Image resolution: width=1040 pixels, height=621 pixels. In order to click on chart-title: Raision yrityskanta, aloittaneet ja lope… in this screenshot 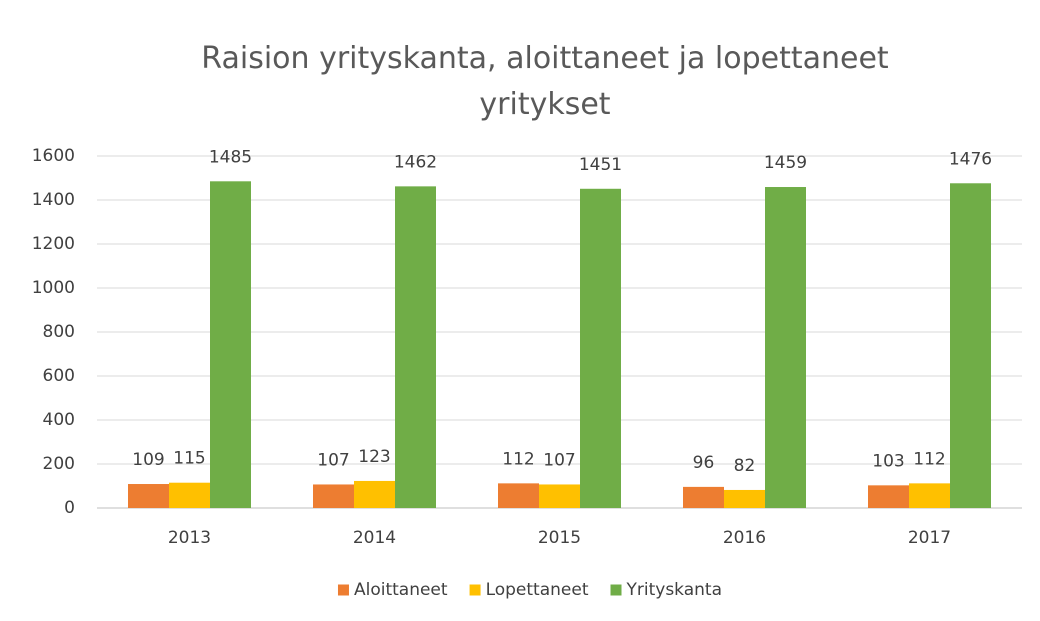, I will do `click(545, 81)`.